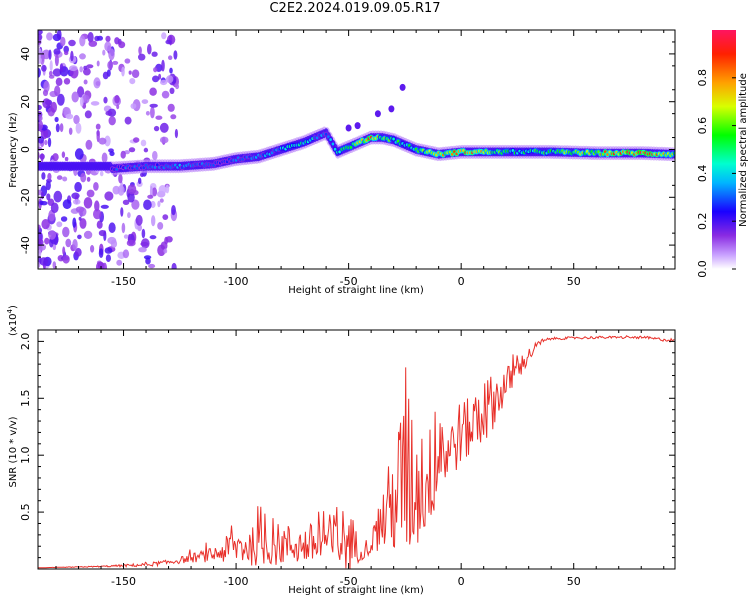 The image size is (750, 600). Describe the element at coordinates (461, 581) in the screenshot. I see `x-tick-label: 0` at that location.